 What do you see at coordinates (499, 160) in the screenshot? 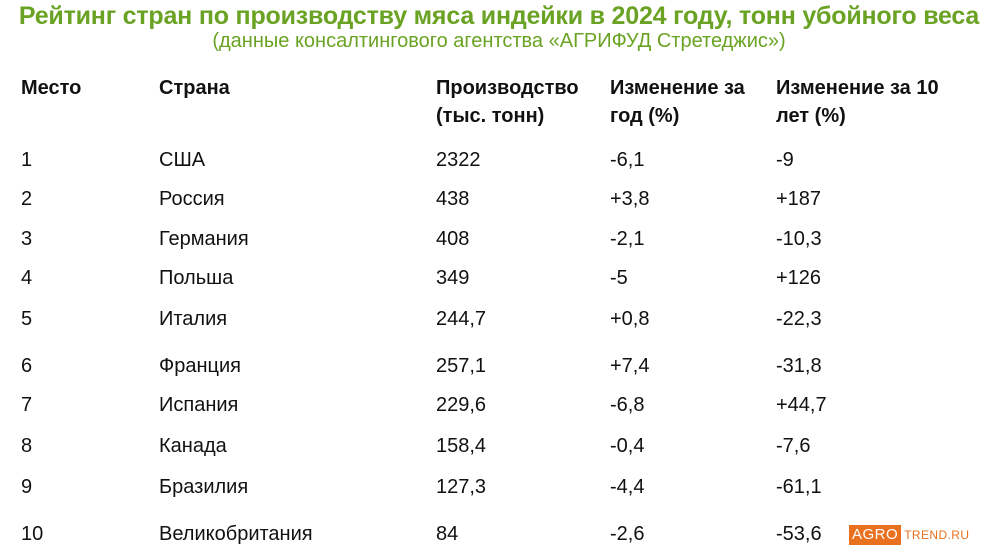
I see `table-row: 1 США 2322 -6,1 -9` at bounding box center [499, 160].